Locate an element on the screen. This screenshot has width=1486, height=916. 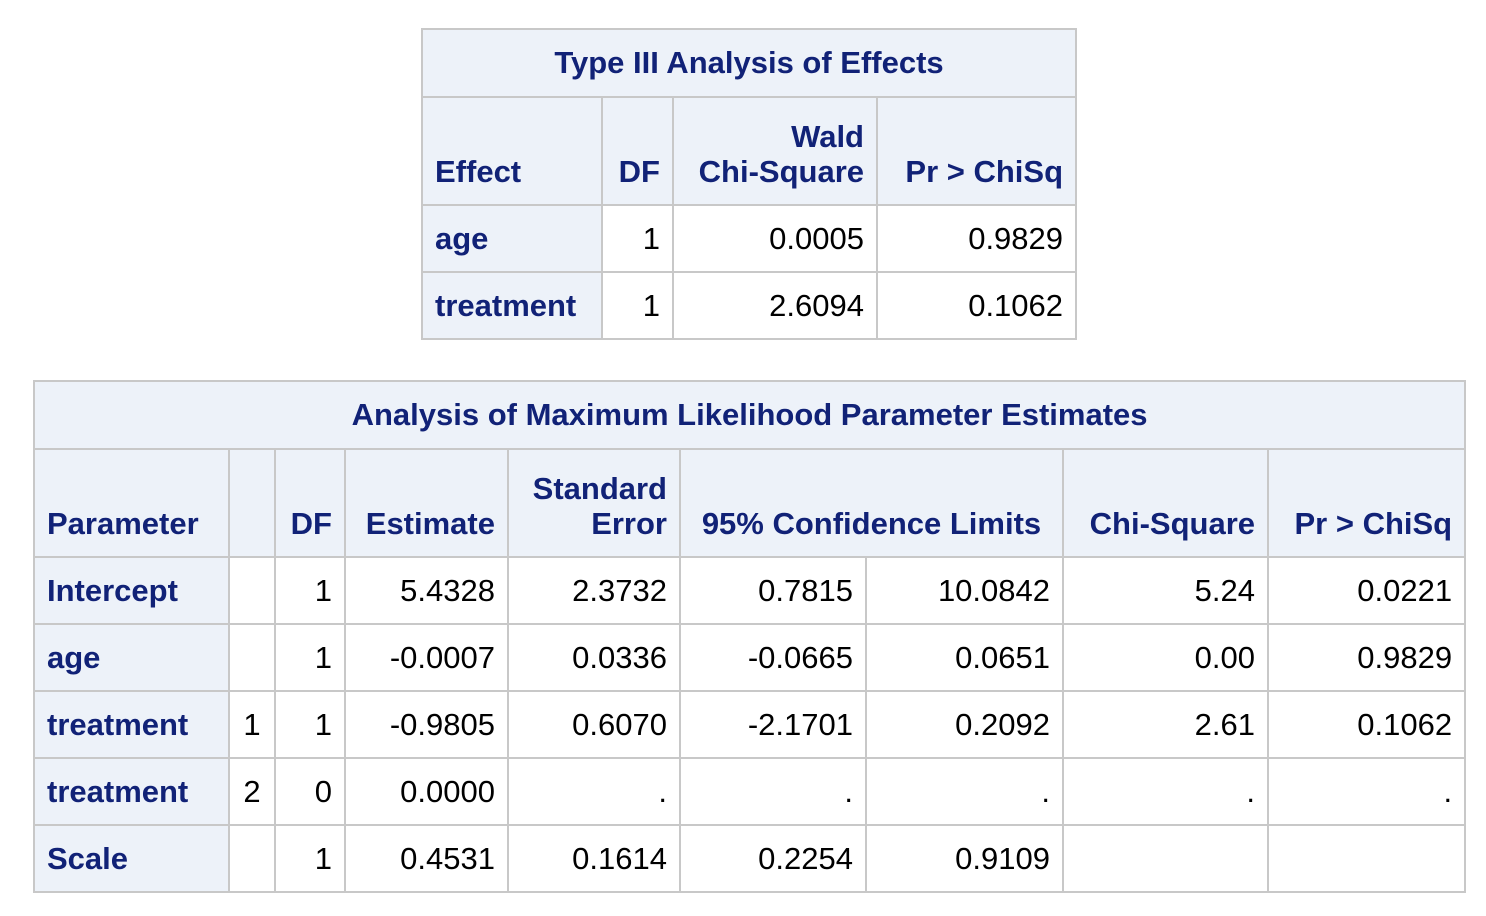
effect-column-header: Effect is located at coordinates (512, 151).